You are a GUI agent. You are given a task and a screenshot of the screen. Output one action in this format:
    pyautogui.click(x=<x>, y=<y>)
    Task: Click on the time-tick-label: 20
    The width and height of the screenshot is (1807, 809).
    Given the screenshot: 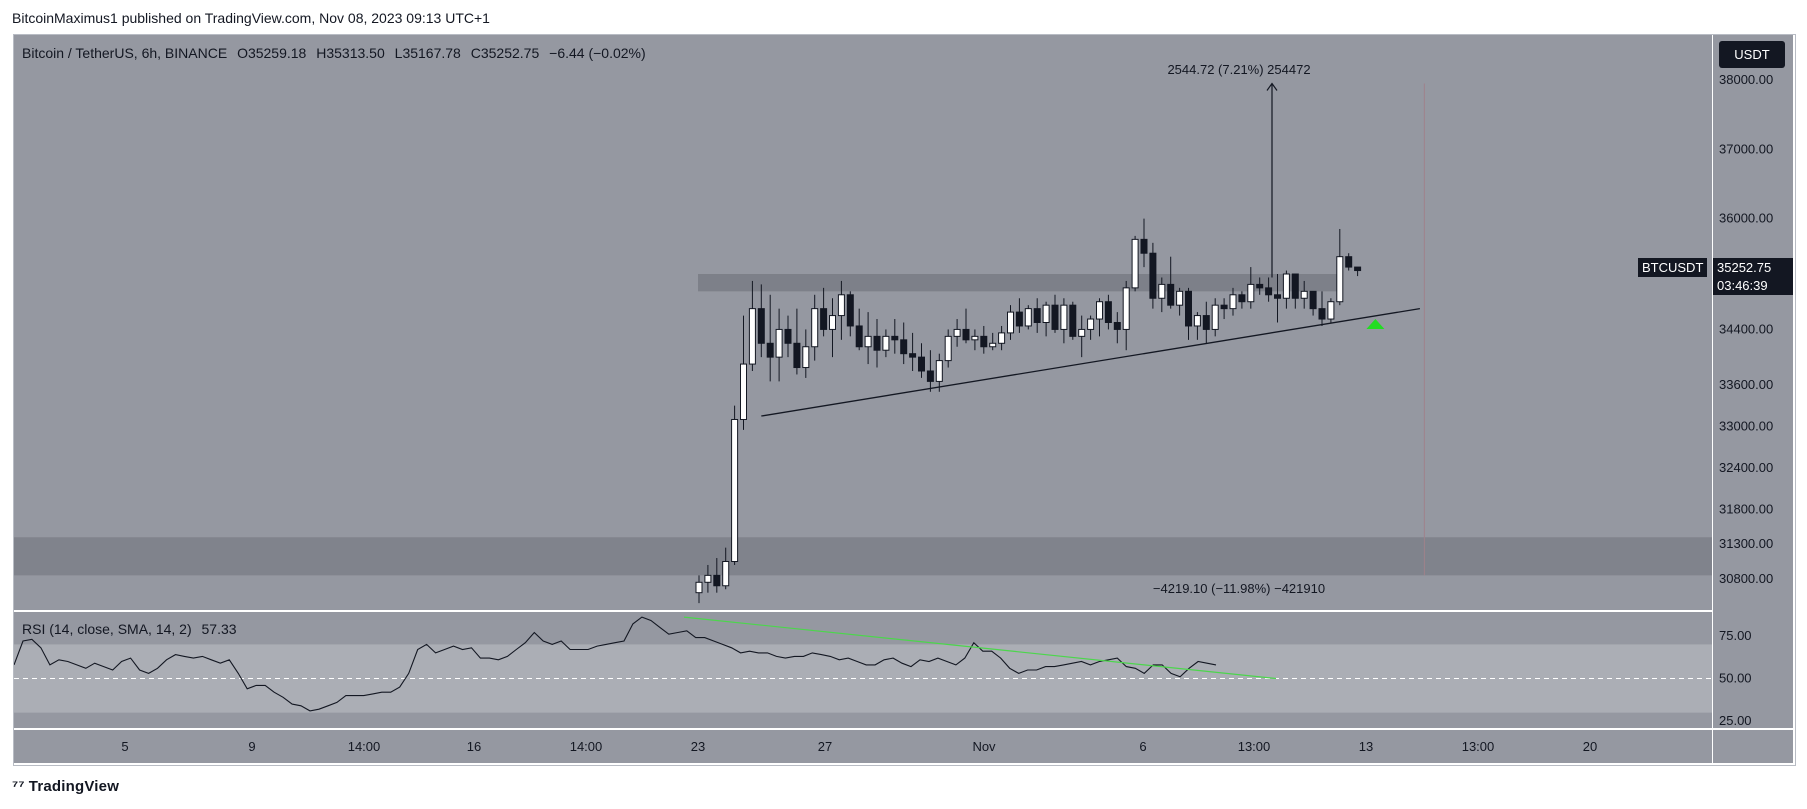 What is the action you would take?
    pyautogui.click(x=1590, y=746)
    